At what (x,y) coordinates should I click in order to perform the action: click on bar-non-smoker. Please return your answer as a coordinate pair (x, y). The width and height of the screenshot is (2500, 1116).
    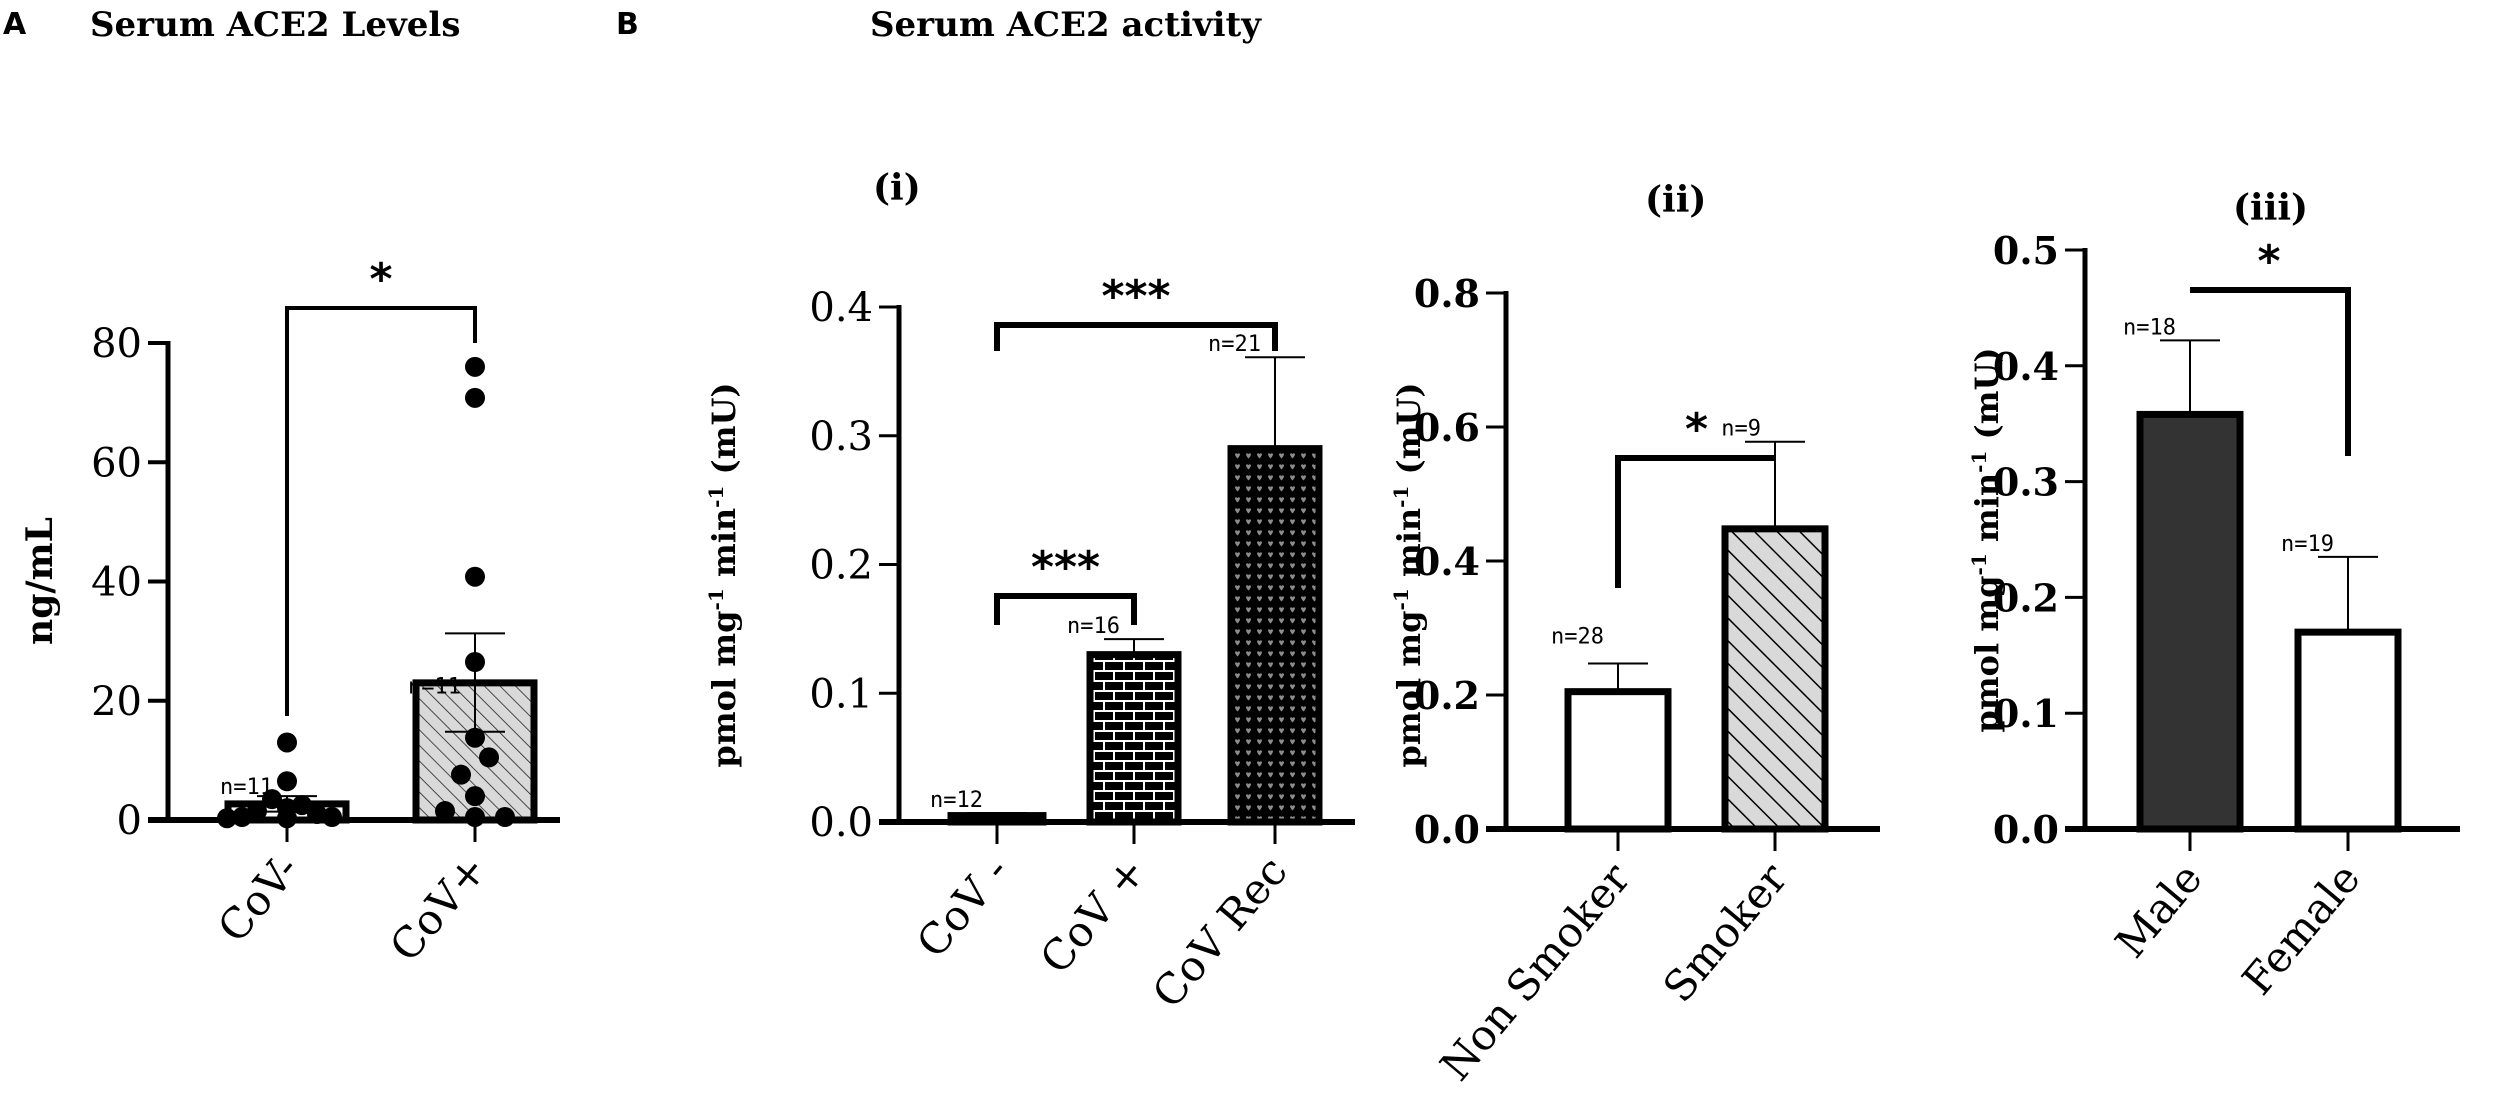
    Looking at the image, I should click on (1618, 760).